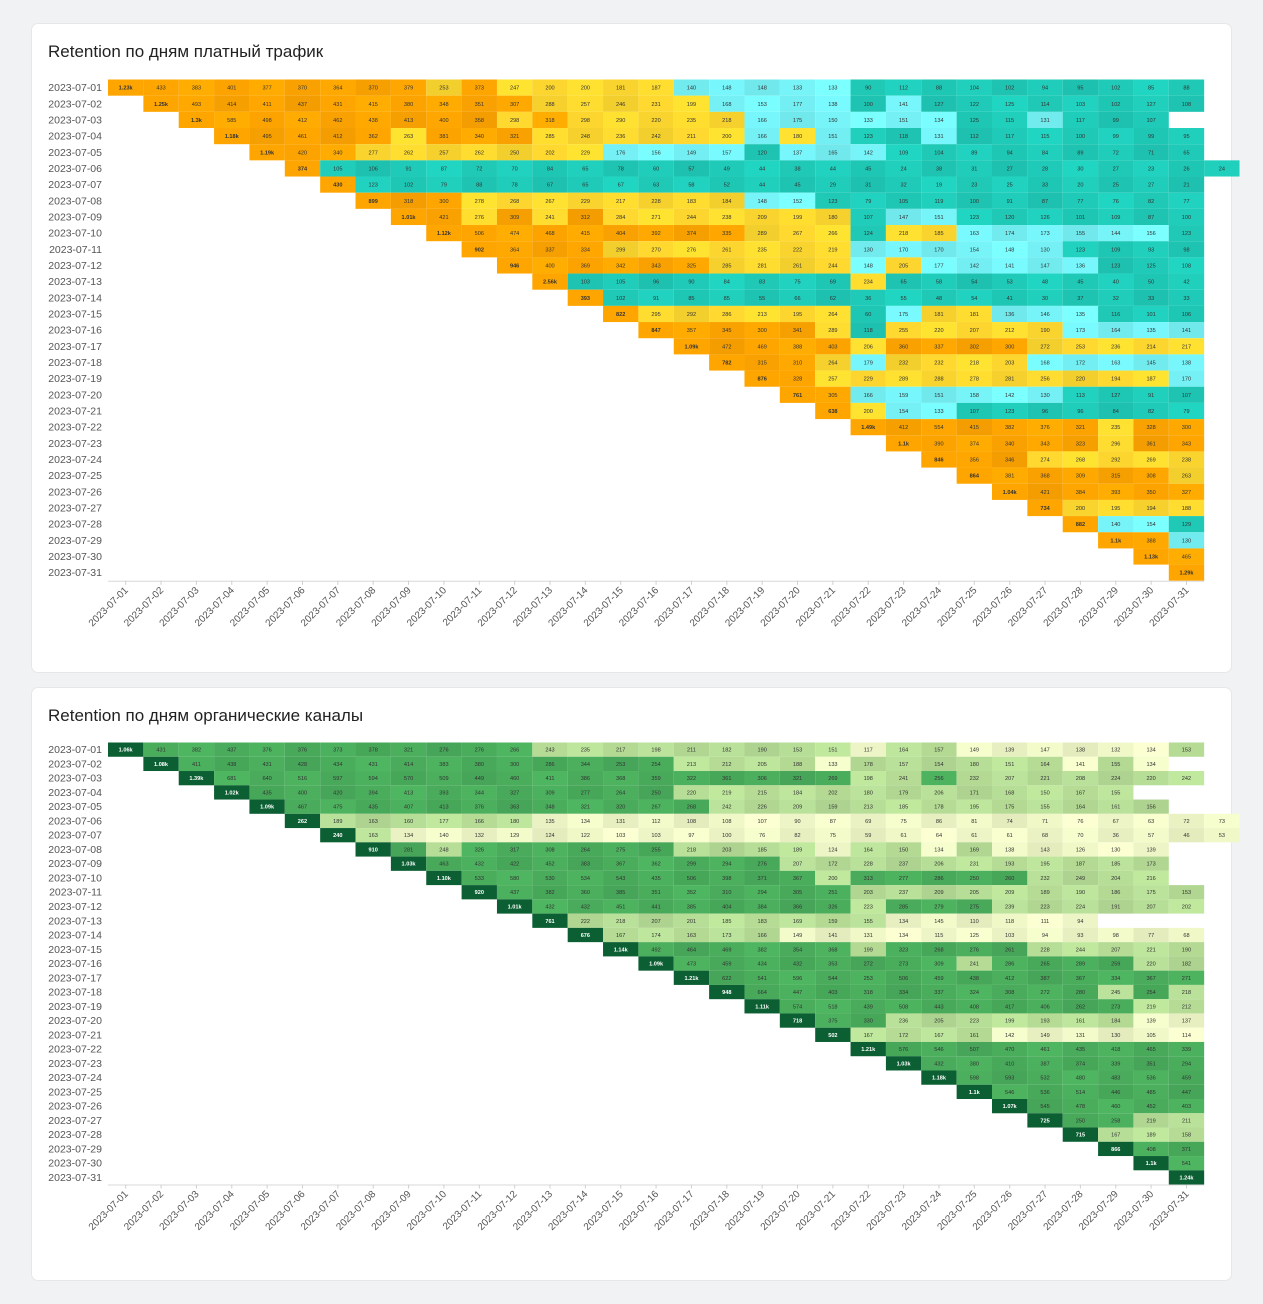  I want to click on cell-value: 382, so click(549, 893).